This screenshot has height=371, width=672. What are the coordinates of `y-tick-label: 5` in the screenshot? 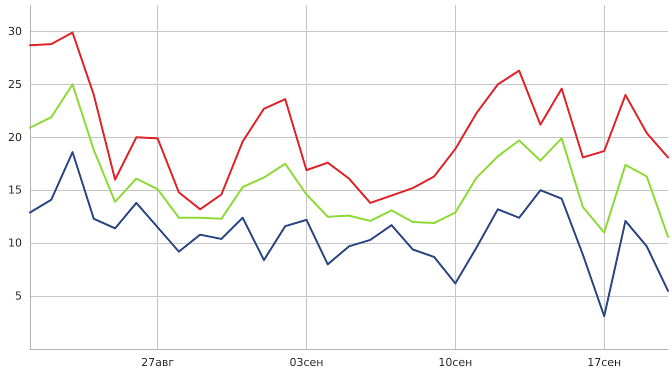 It's located at (18, 296).